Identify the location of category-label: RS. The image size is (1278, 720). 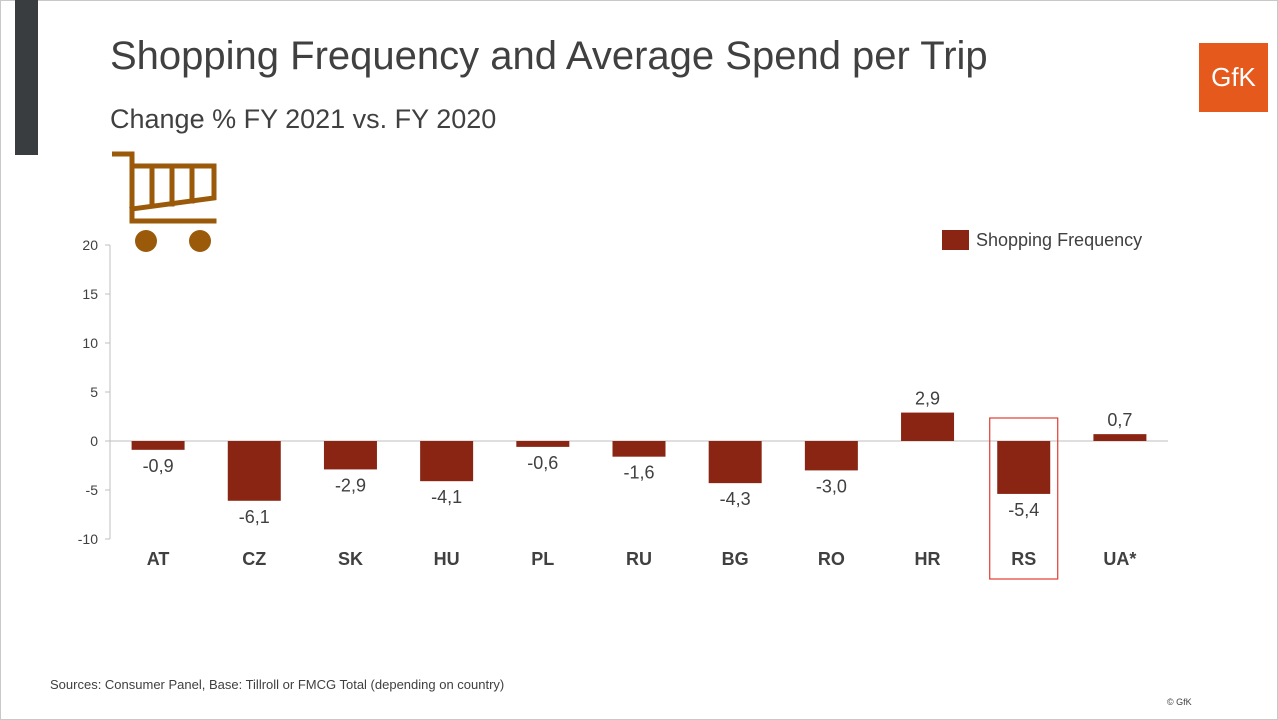
(1023, 559).